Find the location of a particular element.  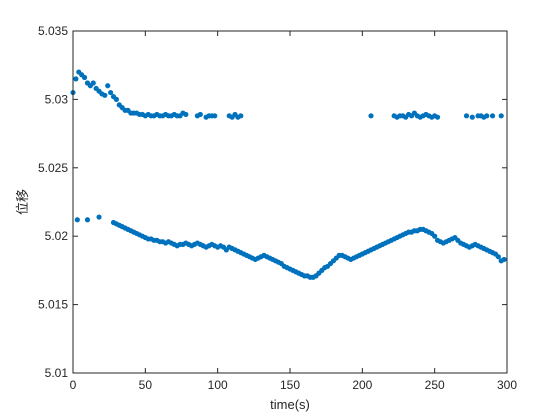

x-tick-label: 250 is located at coordinates (435, 385).